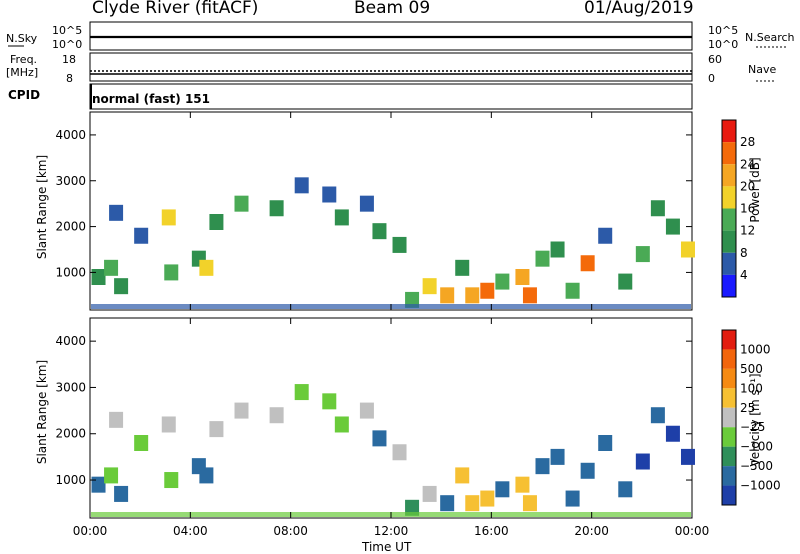 The image size is (800, 554). I want to click on freq-label: Freq., so click(24, 59).